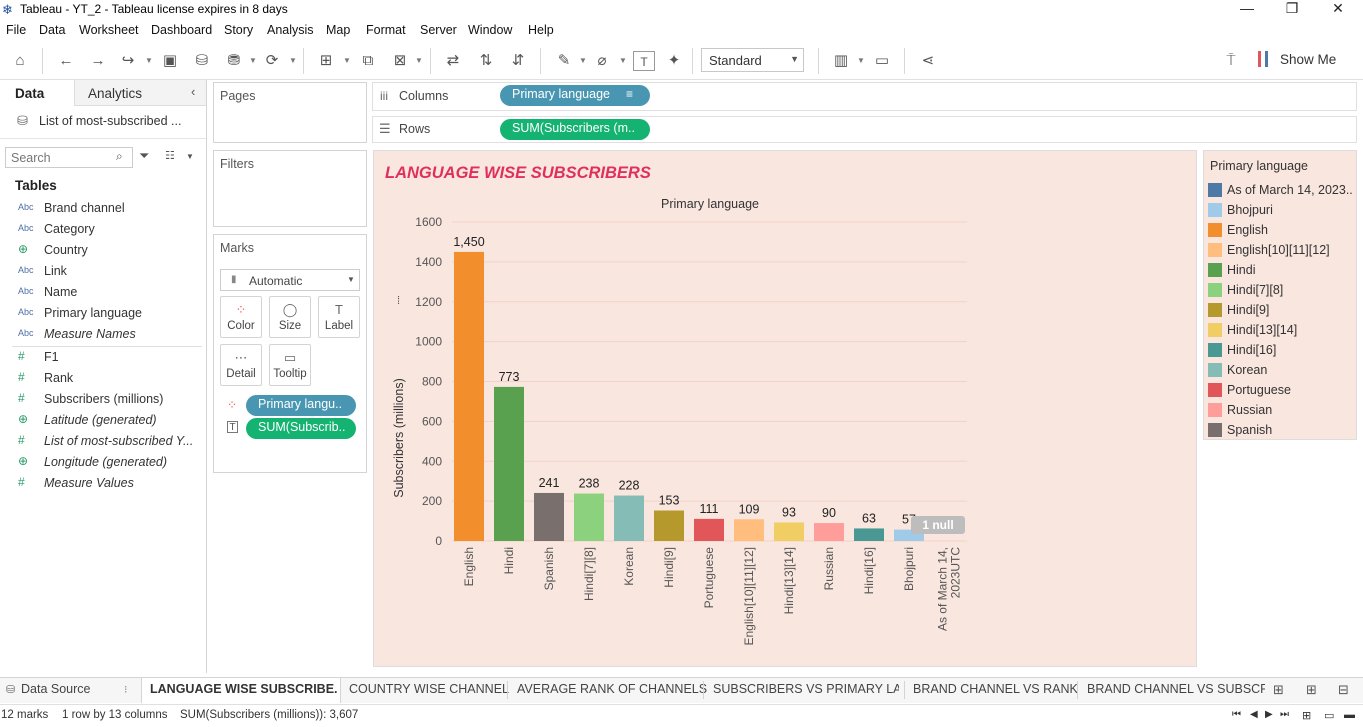 The height and width of the screenshot is (727, 1363). I want to click on minimize-button: —, so click(1247, 8).